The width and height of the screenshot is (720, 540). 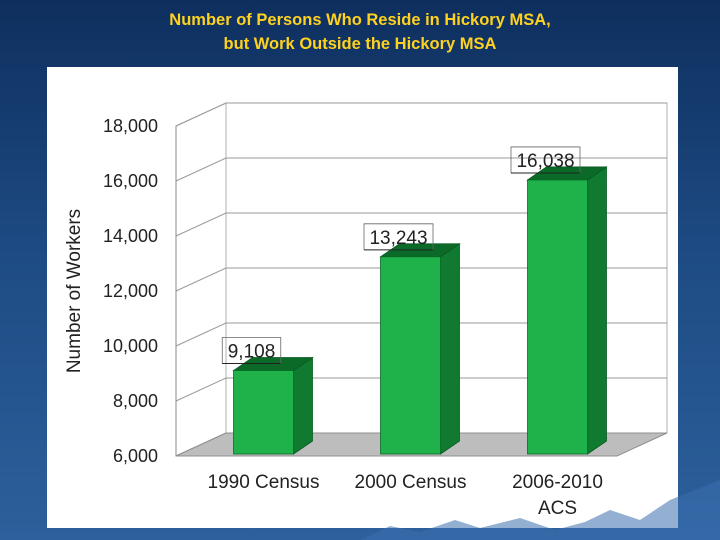 I want to click on data-label: 9,108, so click(x=252, y=352).